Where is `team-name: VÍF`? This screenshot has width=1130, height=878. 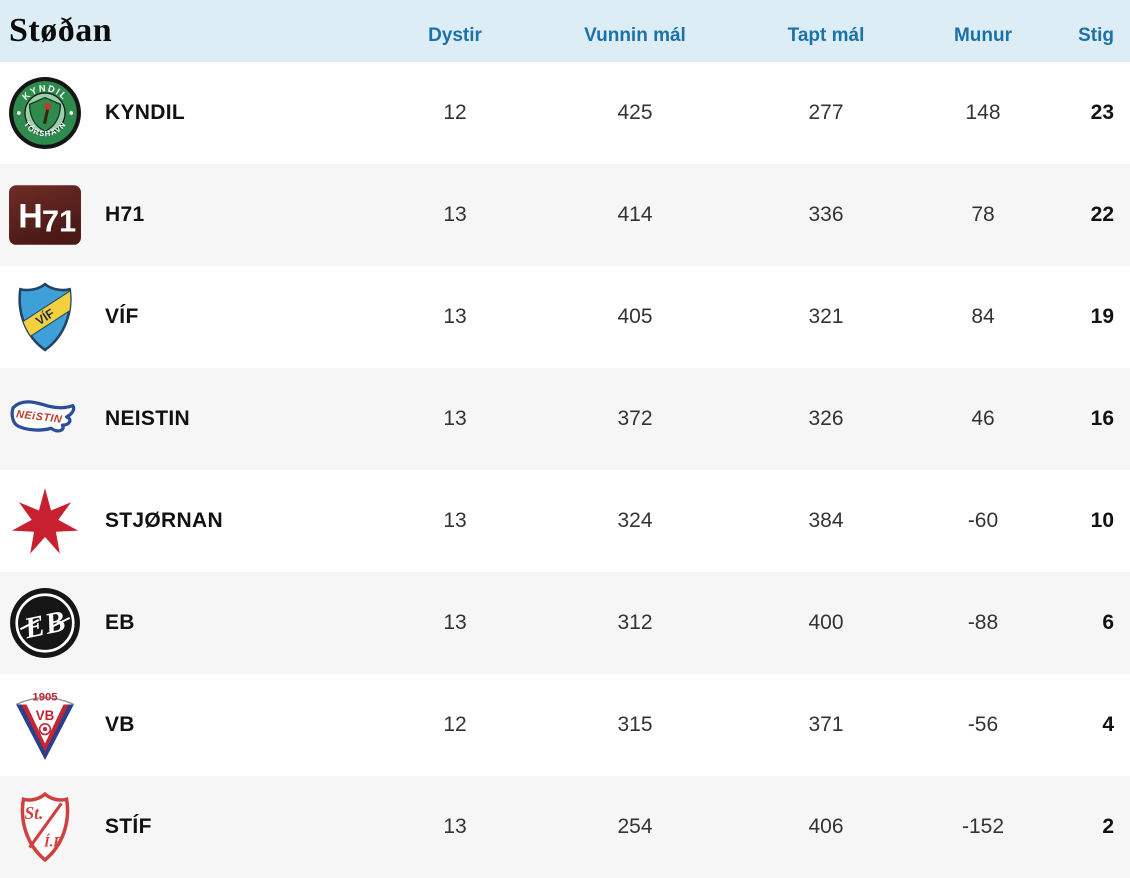 team-name: VÍF is located at coordinates (122, 316).